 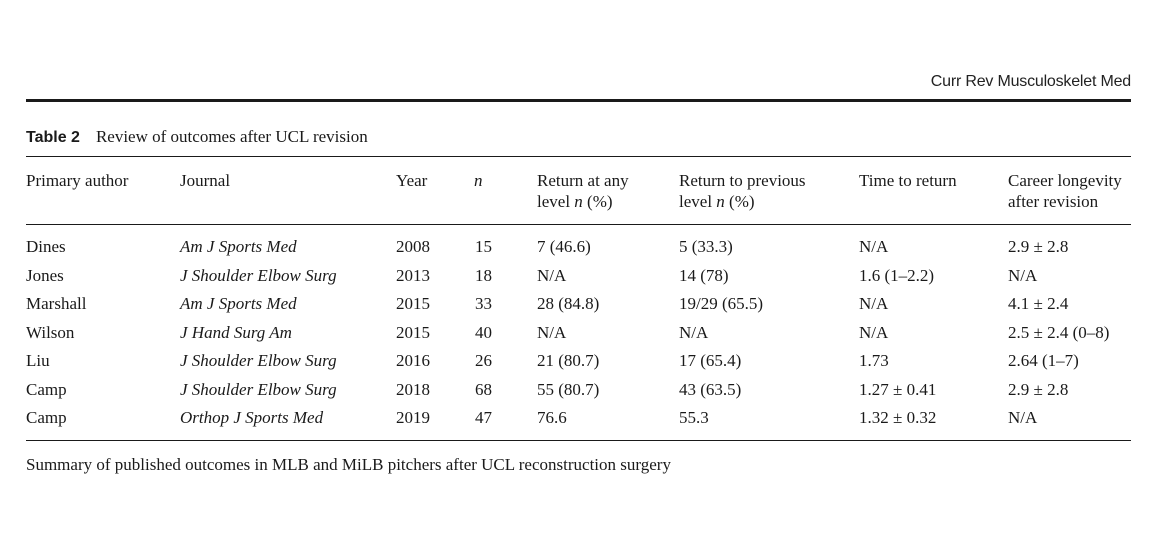 What do you see at coordinates (717, 201) in the screenshot?
I see `header-return-prev-line2: level n (%)` at bounding box center [717, 201].